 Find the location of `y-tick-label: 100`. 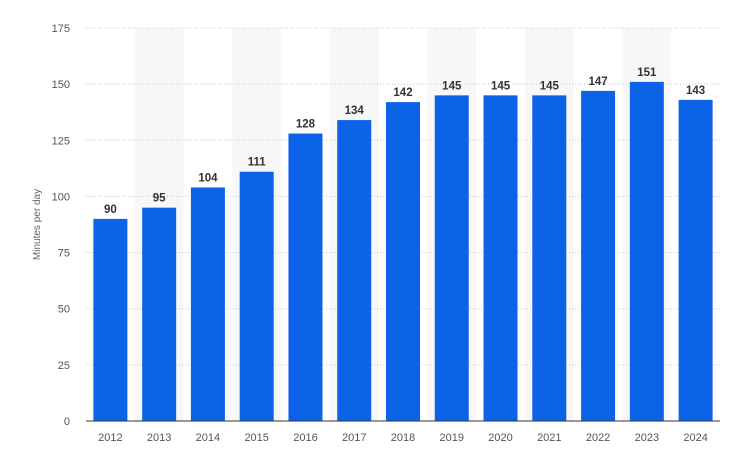

y-tick-label: 100 is located at coordinates (61, 197).